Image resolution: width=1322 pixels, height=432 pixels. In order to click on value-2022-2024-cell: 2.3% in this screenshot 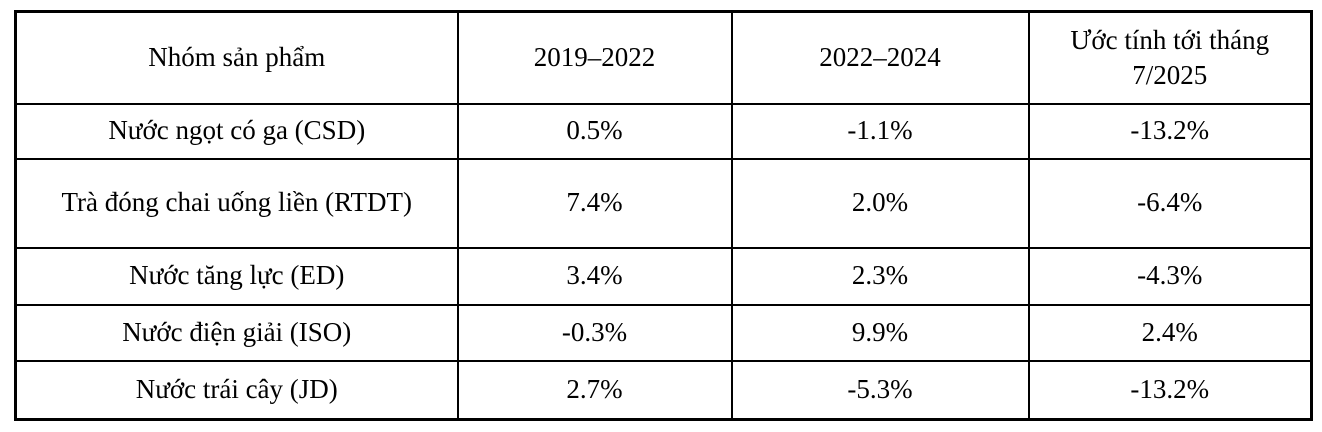, I will do `click(880, 276)`.